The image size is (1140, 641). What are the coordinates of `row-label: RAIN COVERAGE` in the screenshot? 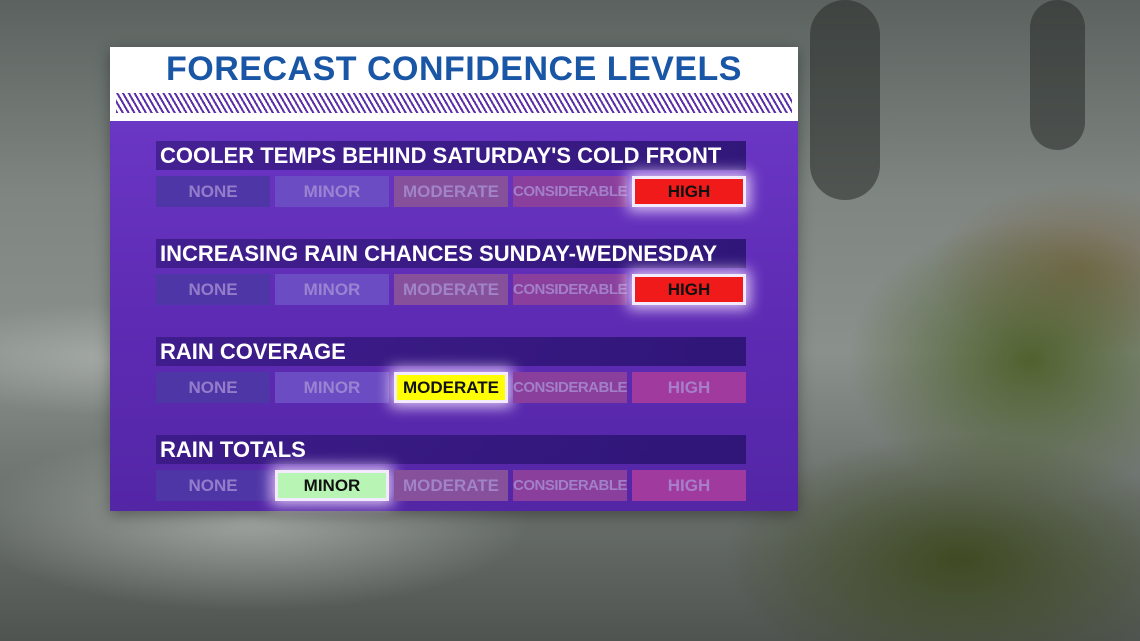 It's located at (451, 351).